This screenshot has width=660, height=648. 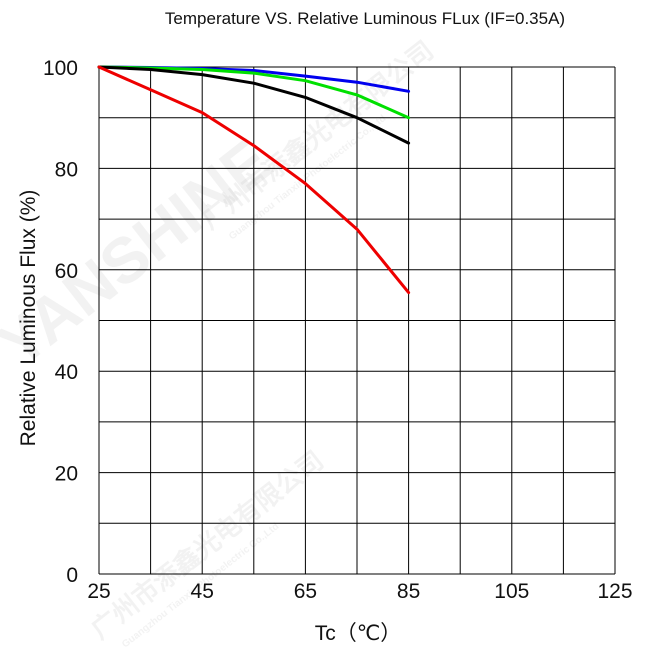 What do you see at coordinates (28, 318) in the screenshot?
I see `y-axis-label: Relative Luminous Flux (%)` at bounding box center [28, 318].